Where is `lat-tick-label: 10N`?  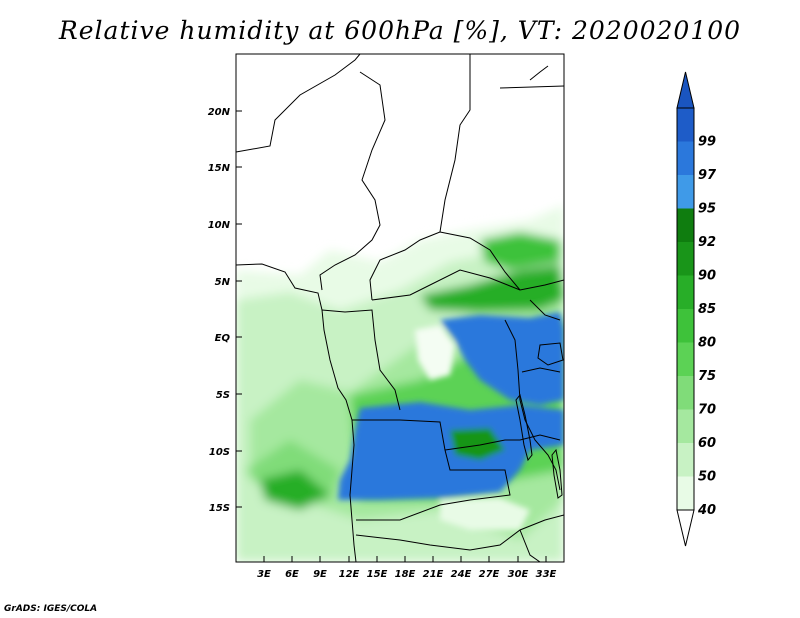 lat-tick-label: 10N is located at coordinates (219, 225).